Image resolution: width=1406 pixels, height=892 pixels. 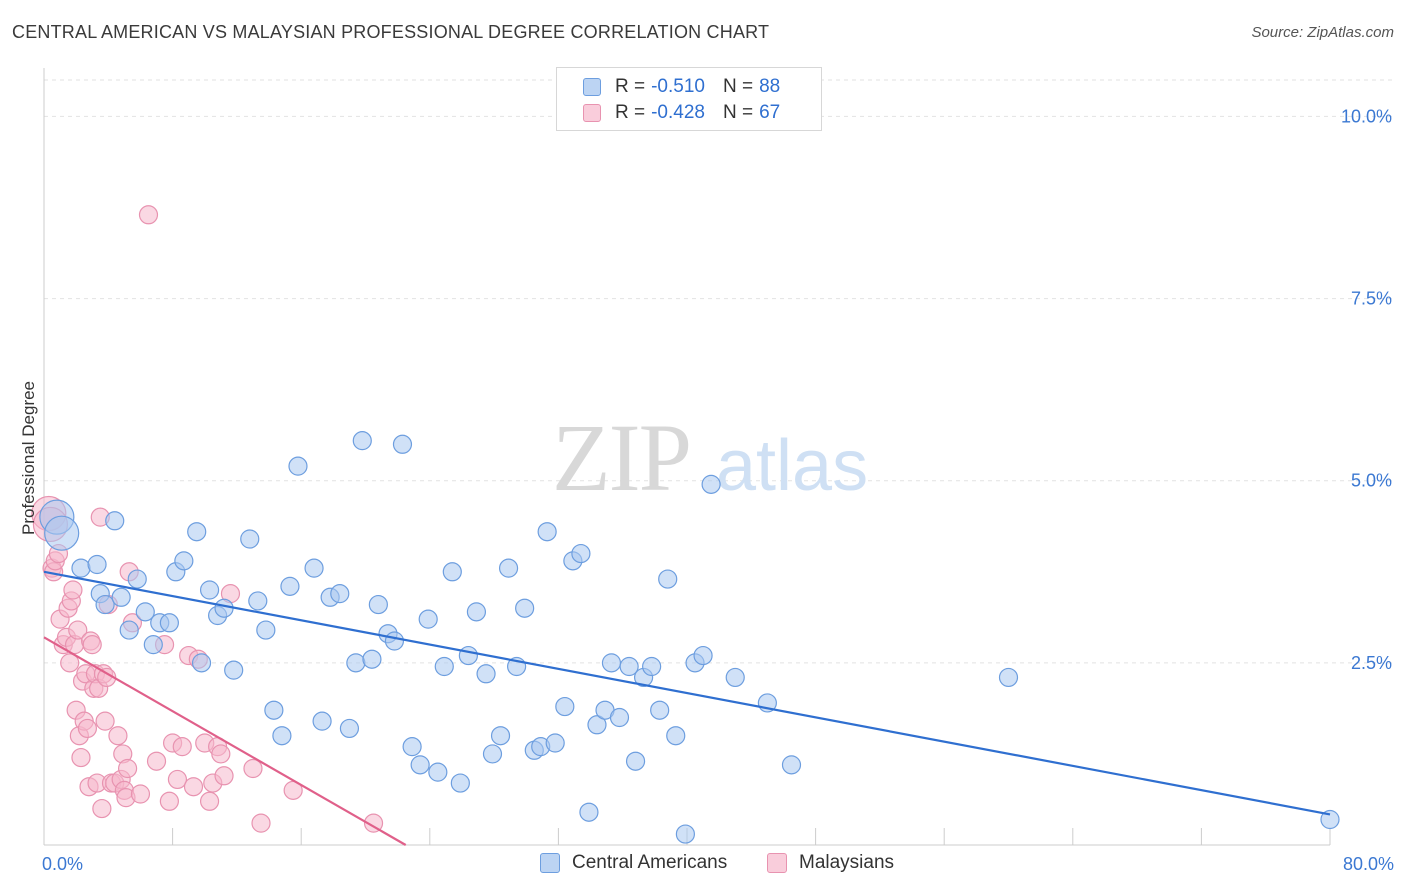 I want to click on watermark-atlas: atlas, so click(x=792, y=466).